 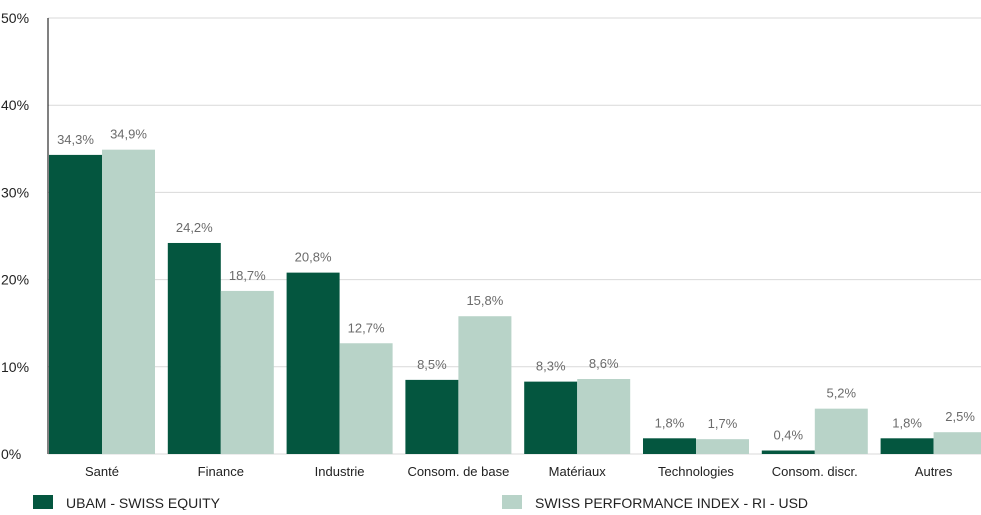 I want to click on x-tick-label: Consom. discr., so click(x=815, y=471).